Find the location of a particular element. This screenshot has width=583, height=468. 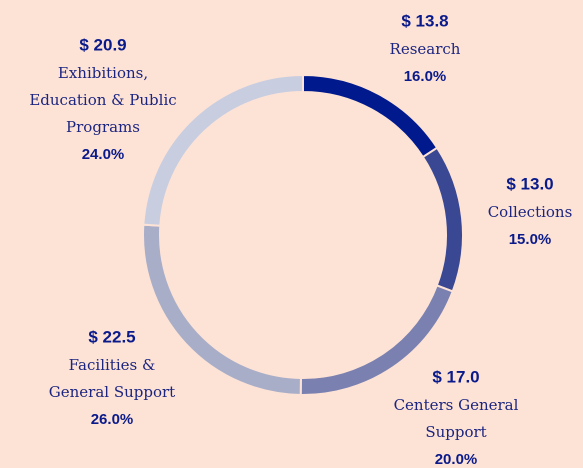

category-label: Research is located at coordinates (425, 49).